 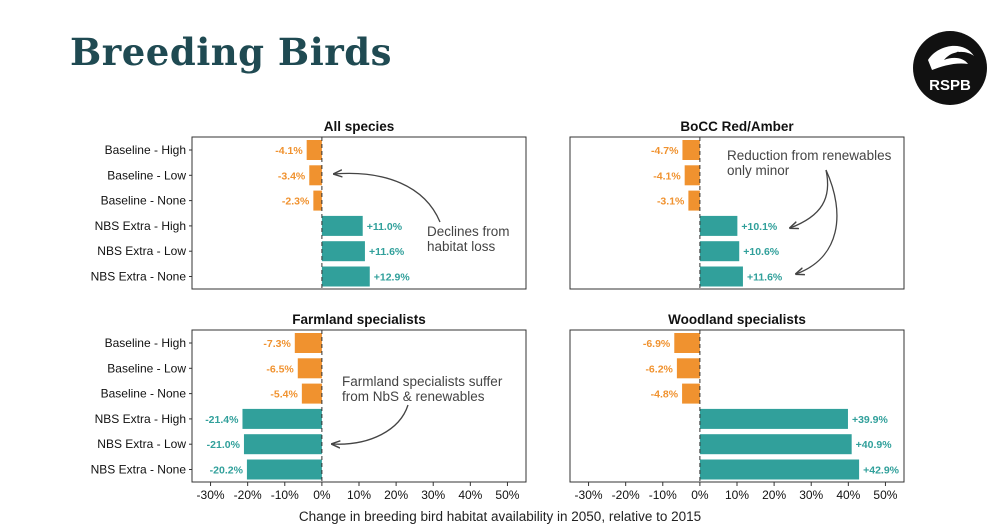 What do you see at coordinates (296, 202) in the screenshot?
I see `data-label: -2.3%` at bounding box center [296, 202].